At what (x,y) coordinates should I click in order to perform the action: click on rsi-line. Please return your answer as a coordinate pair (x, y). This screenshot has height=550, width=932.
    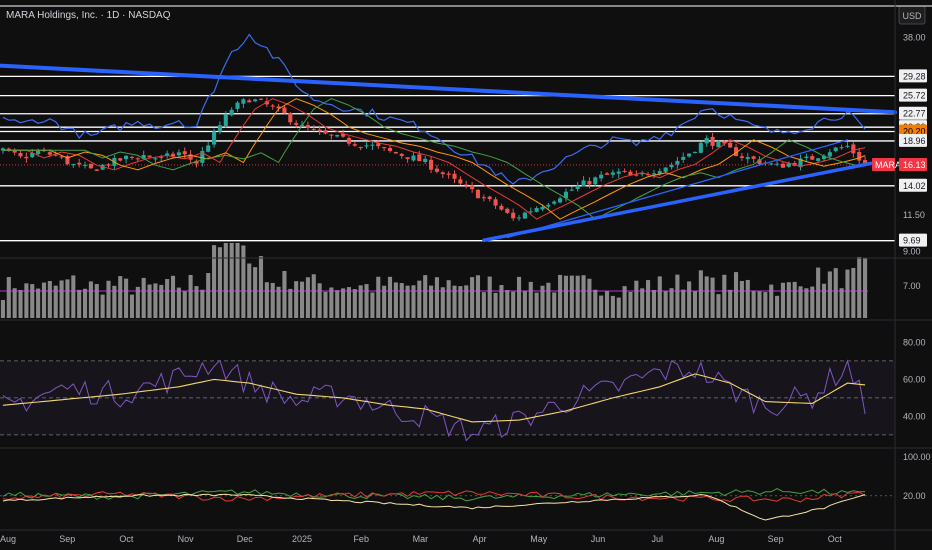
    Looking at the image, I should click on (434, 400).